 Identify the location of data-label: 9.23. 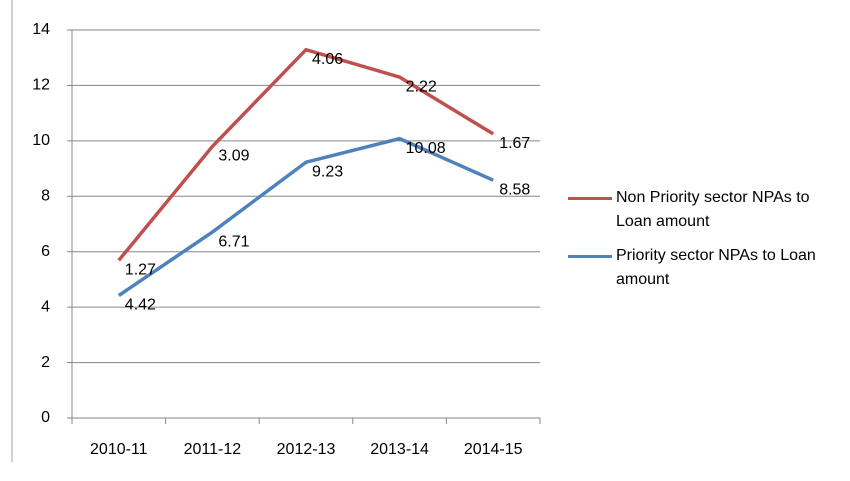
(327, 171).